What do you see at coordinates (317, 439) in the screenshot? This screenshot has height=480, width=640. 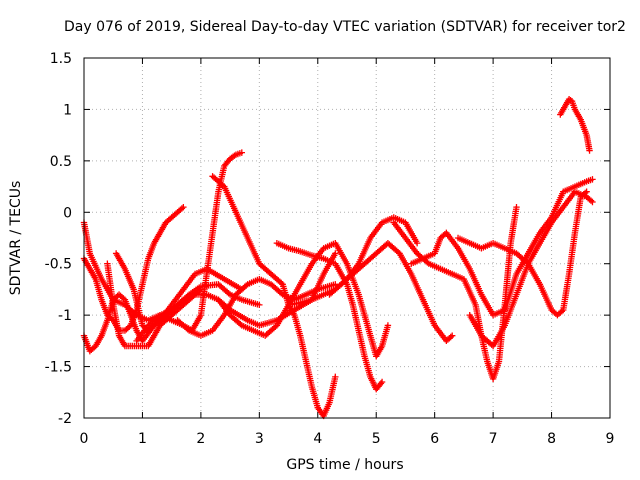 I see `x-tick-label: 4` at bounding box center [317, 439].